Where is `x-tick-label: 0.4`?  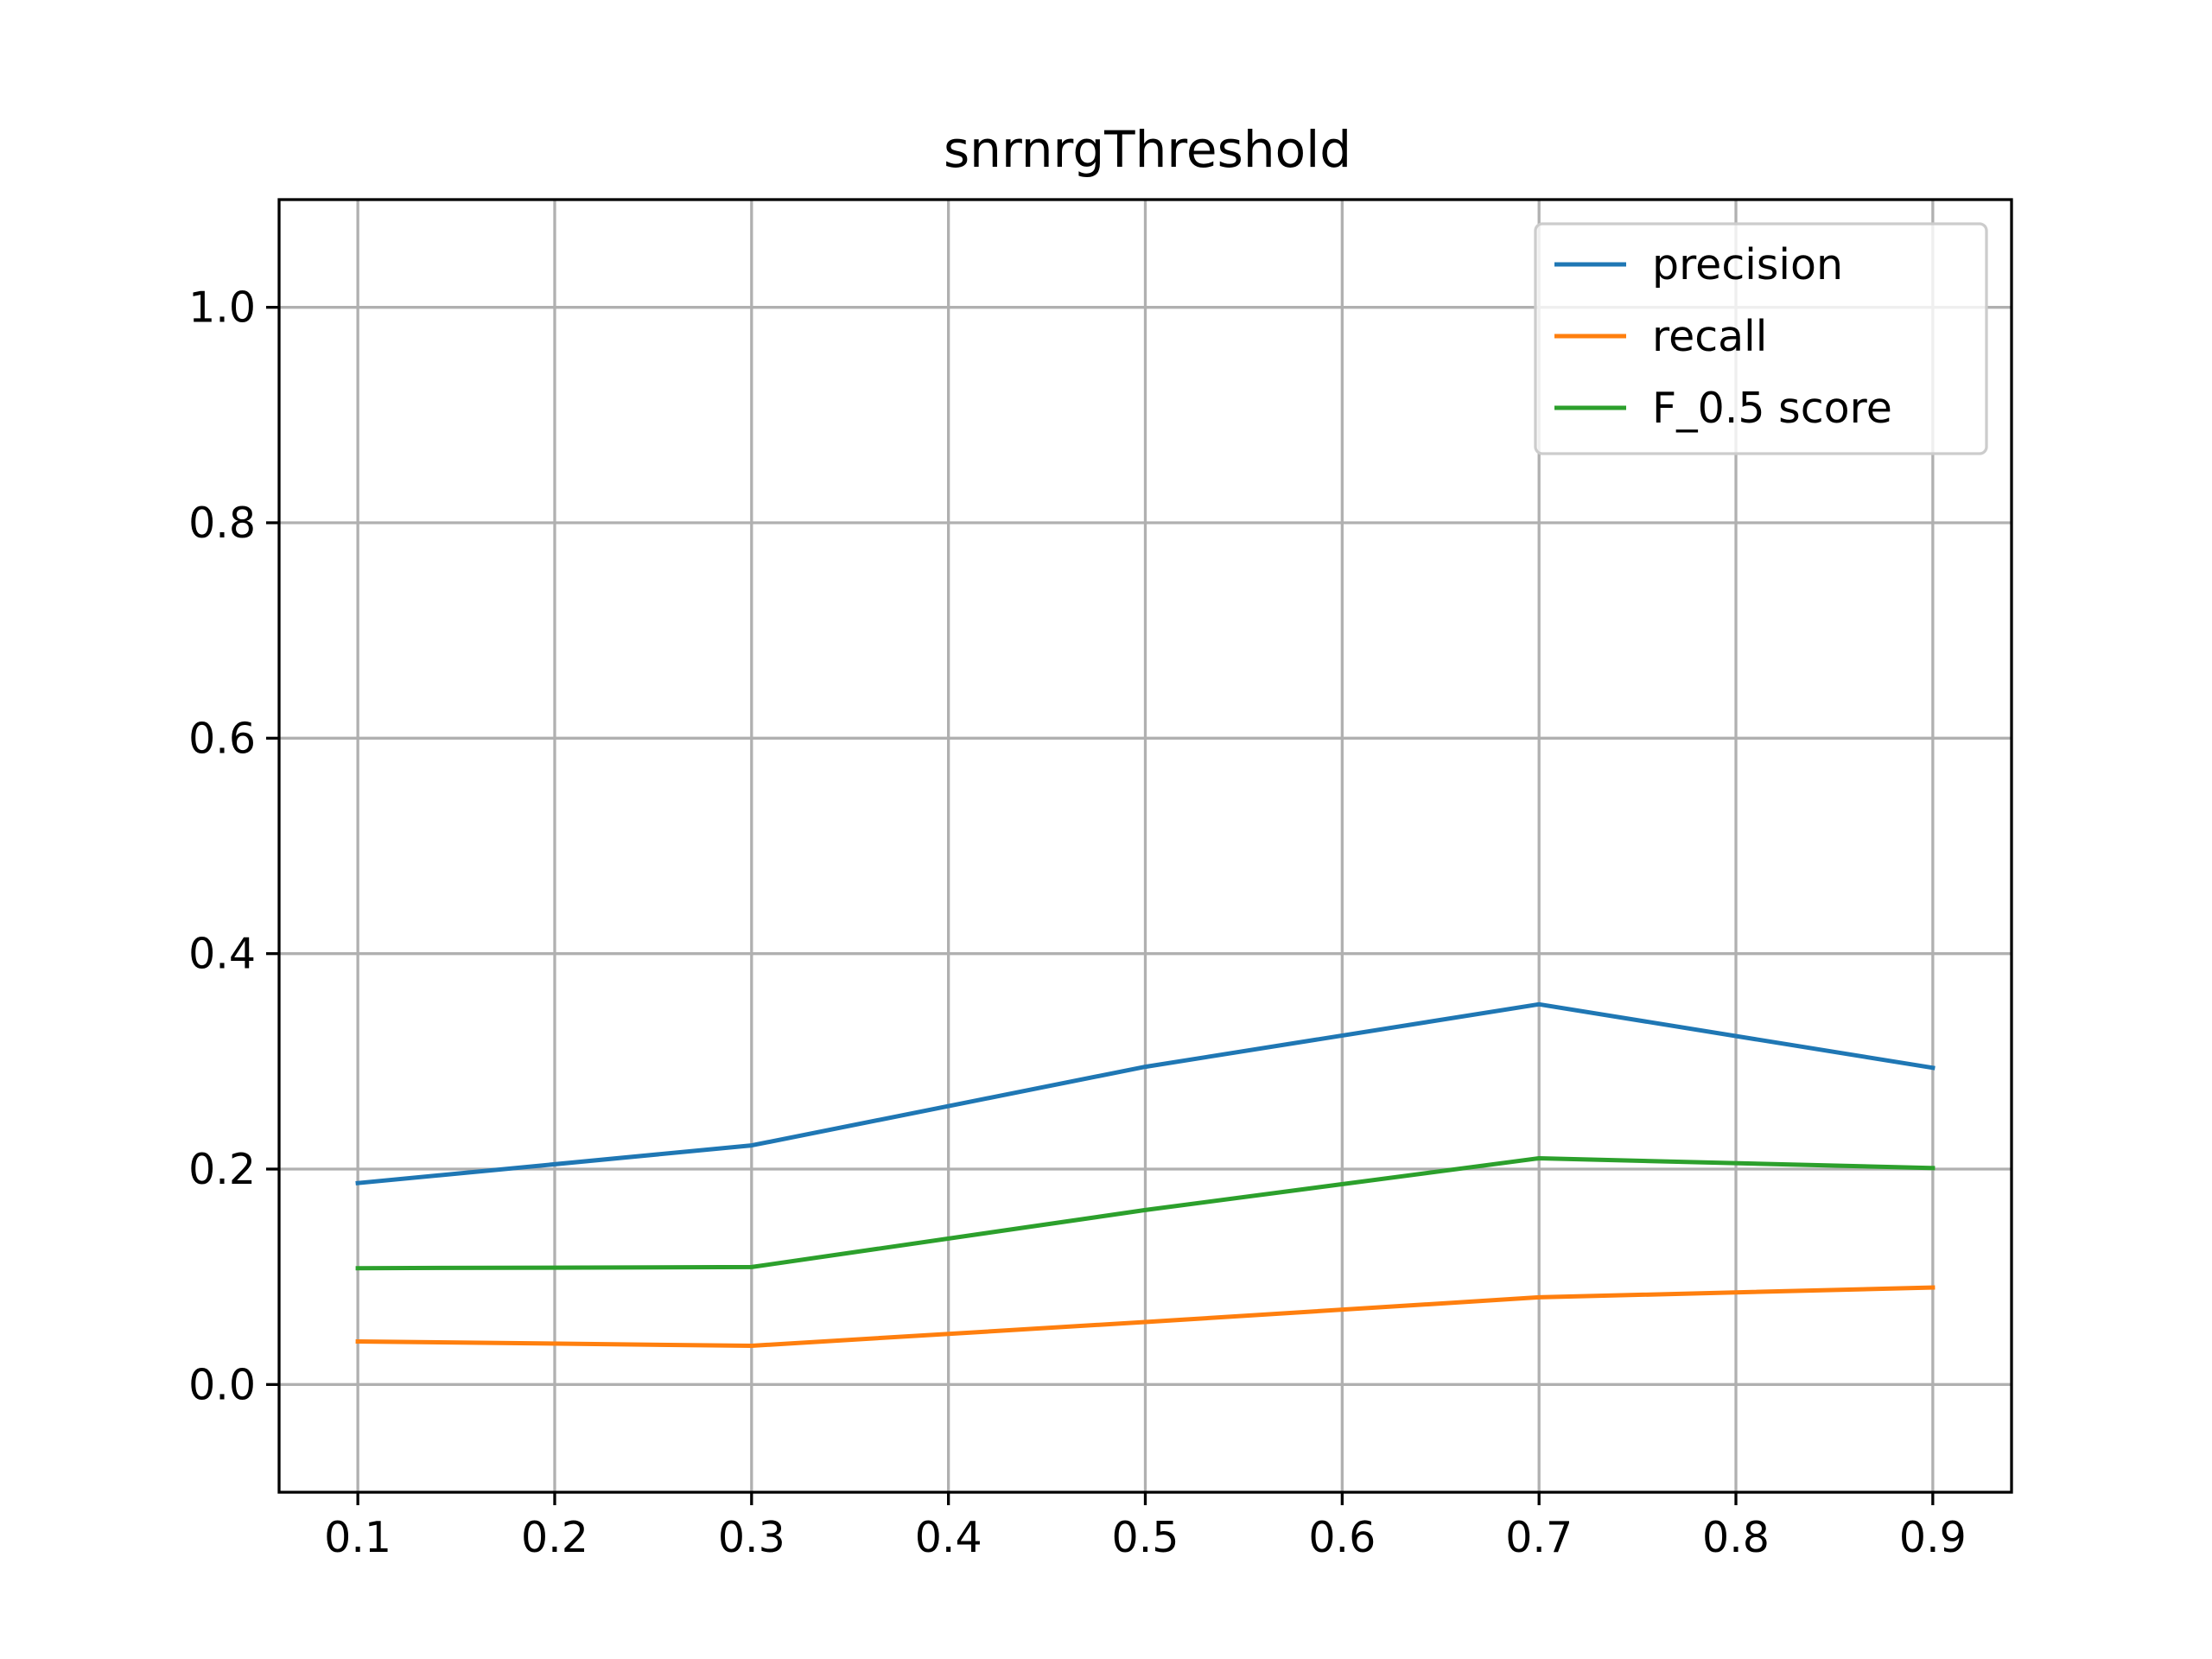 x-tick-label: 0.4 is located at coordinates (948, 1537).